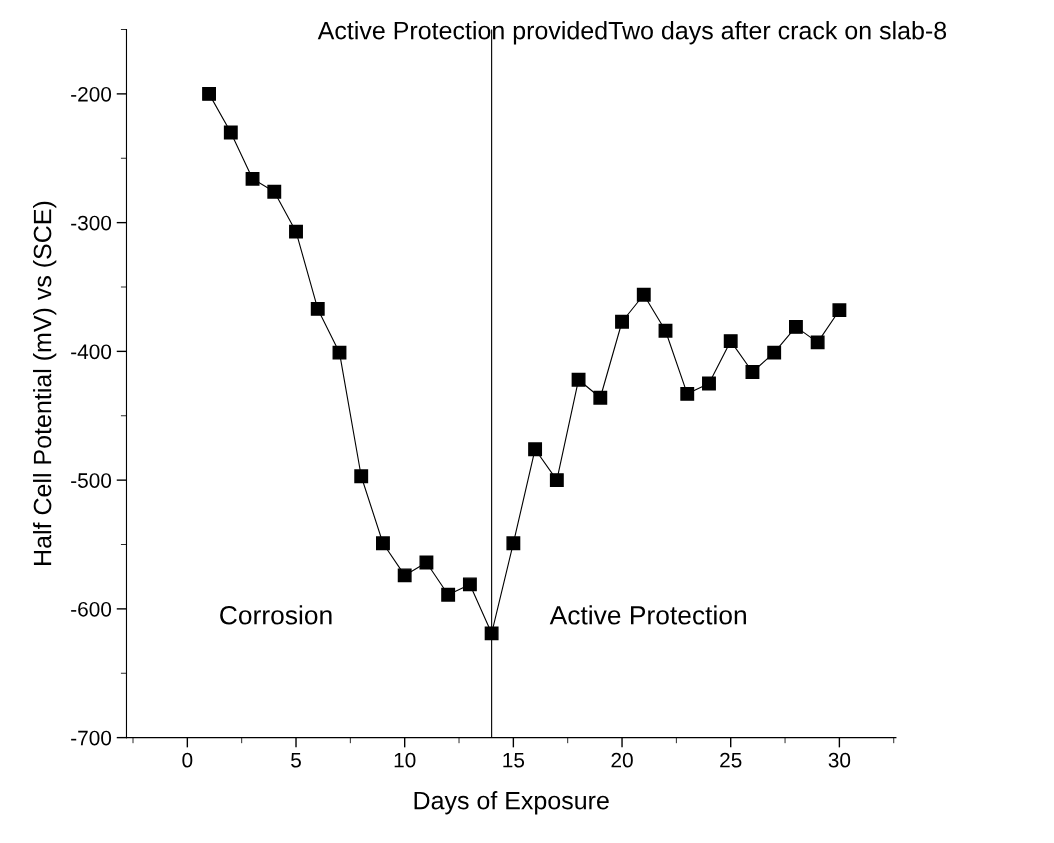  I want to click on y-tick-label: -600, so click(91, 609).